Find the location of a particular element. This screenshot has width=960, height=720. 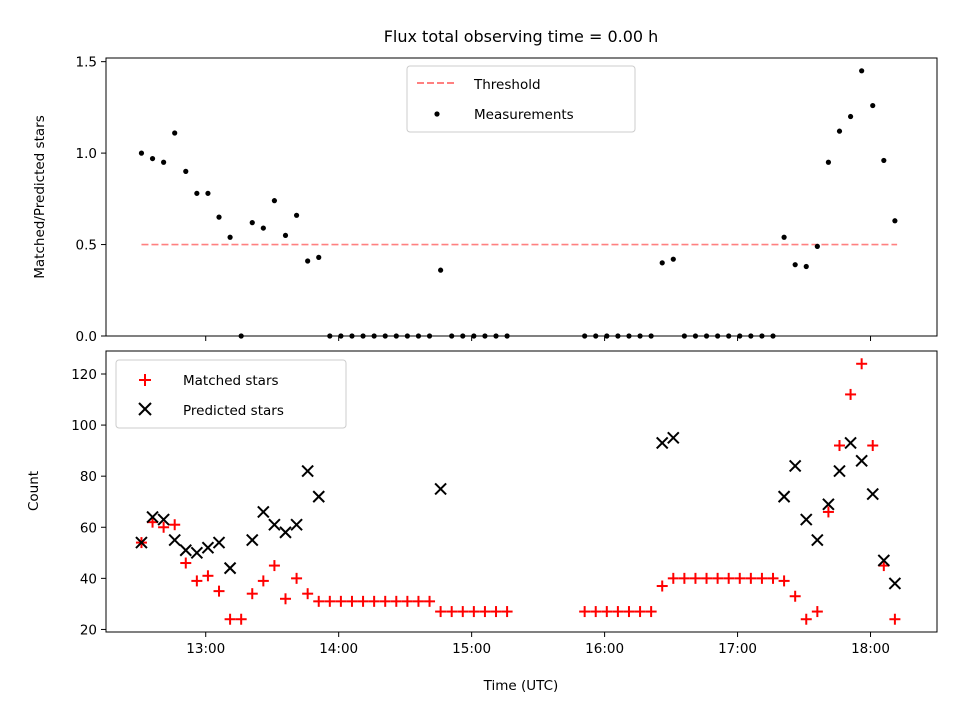

bottom-y-tick-label: 80 is located at coordinates (88, 477).